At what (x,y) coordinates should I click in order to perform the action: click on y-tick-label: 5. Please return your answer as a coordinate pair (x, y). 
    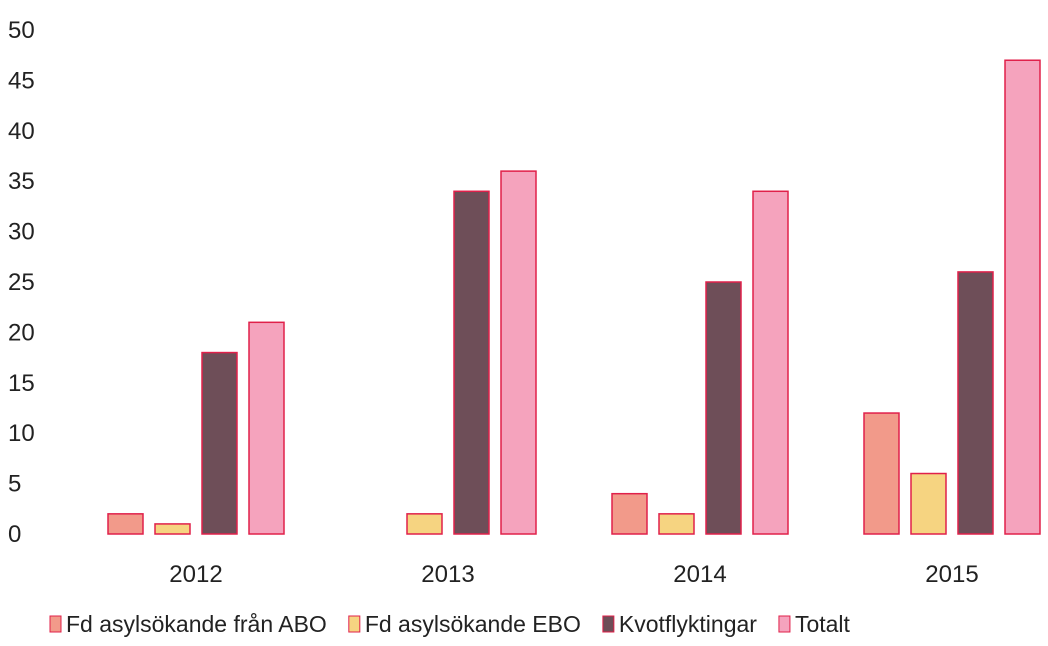
    Looking at the image, I should click on (14, 484).